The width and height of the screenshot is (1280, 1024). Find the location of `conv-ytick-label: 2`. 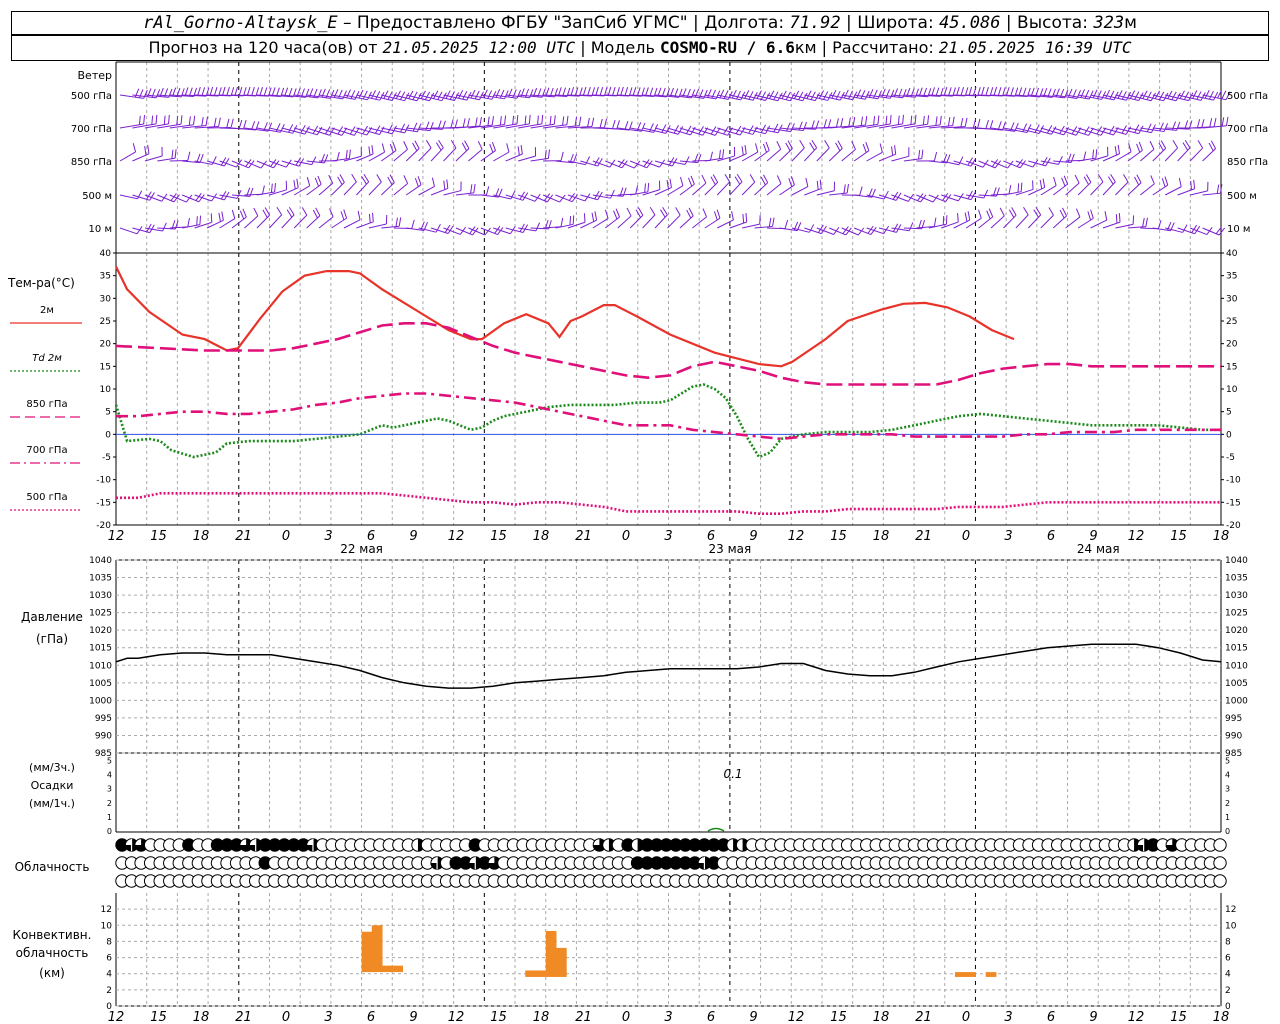

conv-ytick-label: 2 is located at coordinates (109, 991).